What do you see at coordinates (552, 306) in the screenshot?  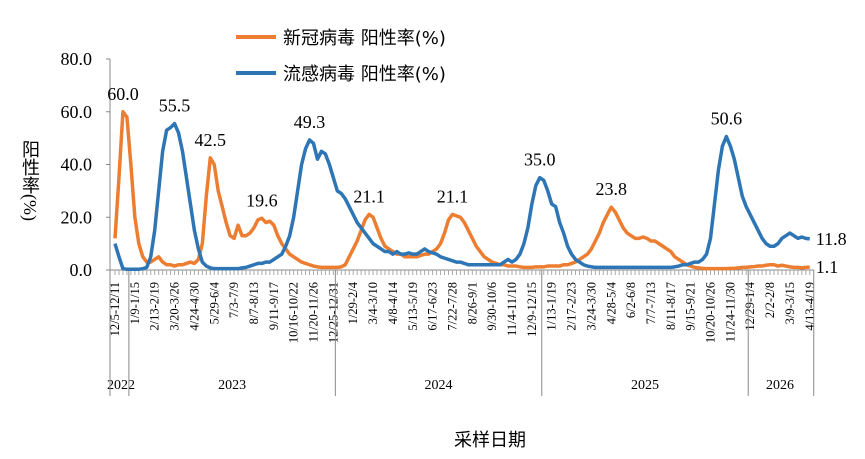 I see `x-tick-label: 1/13-1/19` at bounding box center [552, 306].